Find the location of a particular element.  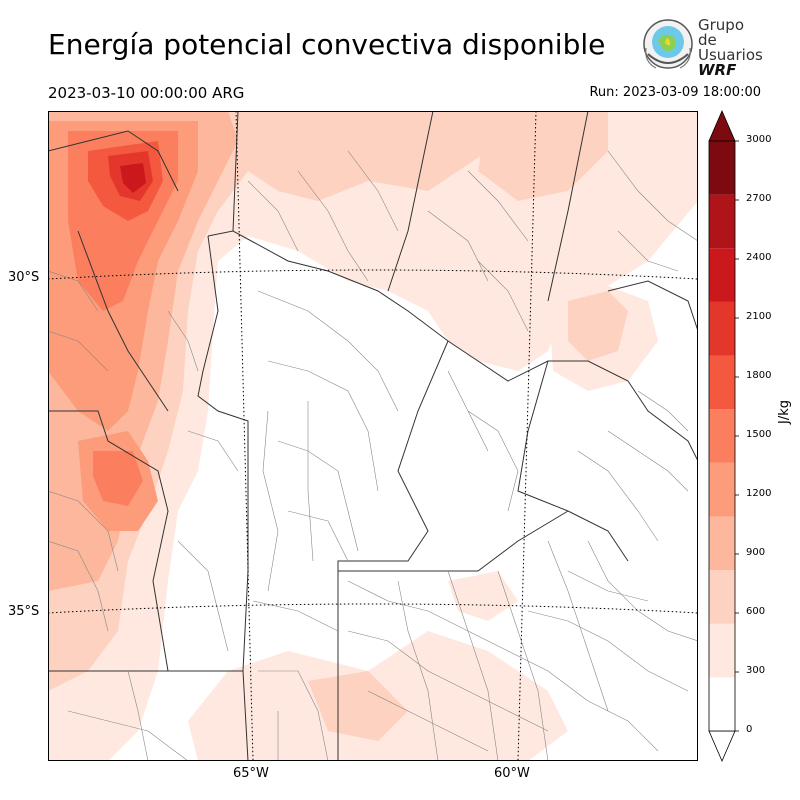

colorbar-tick-label: 2700 is located at coordinates (759, 198).